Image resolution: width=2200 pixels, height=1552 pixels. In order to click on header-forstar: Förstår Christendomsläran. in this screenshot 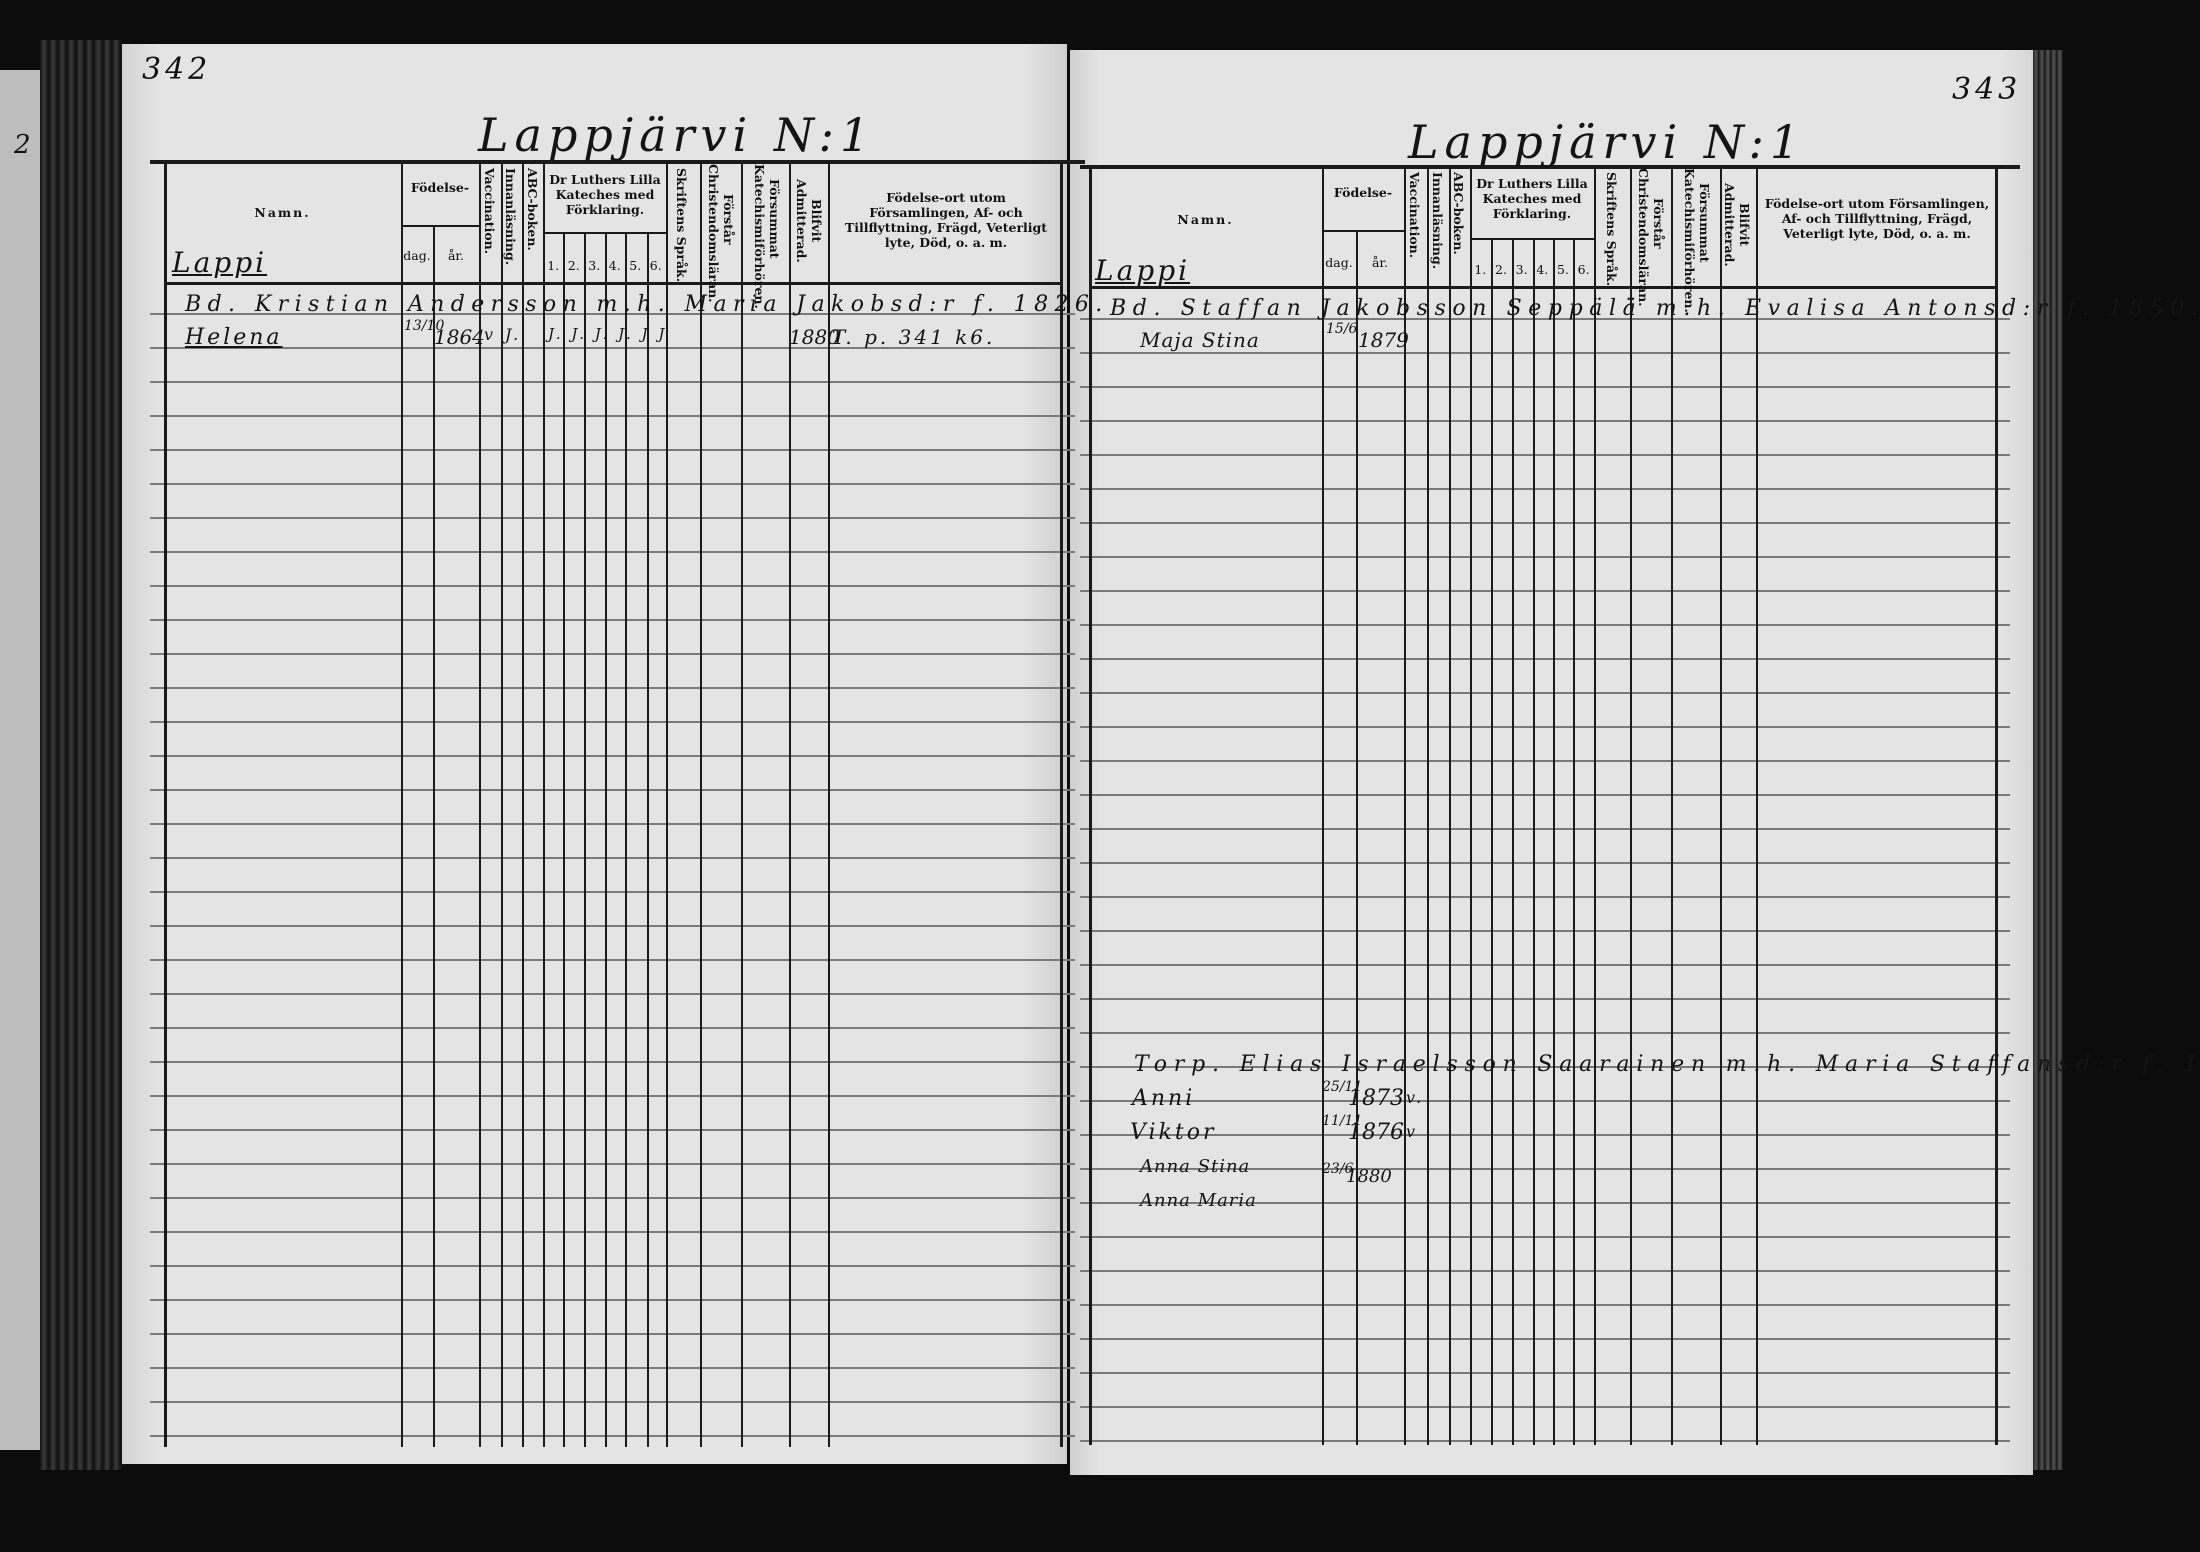, I will do `click(721, 233)`.